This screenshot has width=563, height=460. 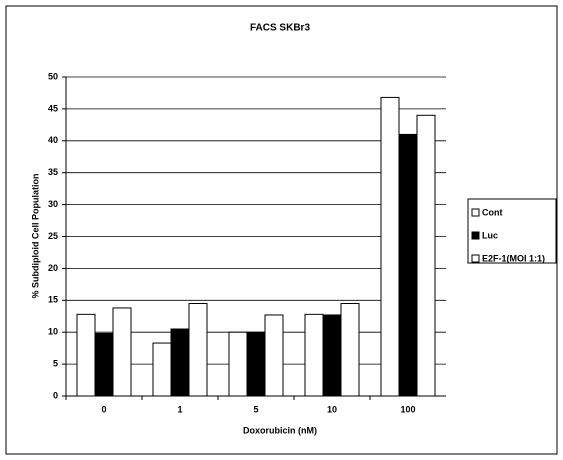 What do you see at coordinates (103, 409) in the screenshot?
I see `x-tick-label: 0` at bounding box center [103, 409].